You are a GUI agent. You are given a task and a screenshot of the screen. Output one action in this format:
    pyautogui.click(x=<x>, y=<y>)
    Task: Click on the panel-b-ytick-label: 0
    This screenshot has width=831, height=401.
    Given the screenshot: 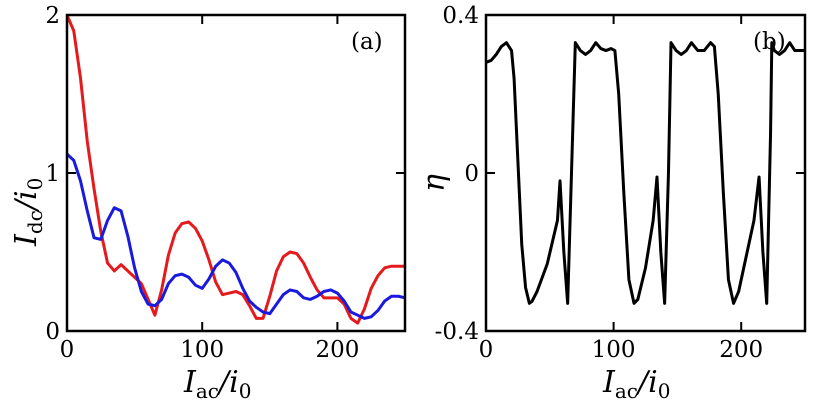 What is the action you would take?
    pyautogui.click(x=471, y=174)
    